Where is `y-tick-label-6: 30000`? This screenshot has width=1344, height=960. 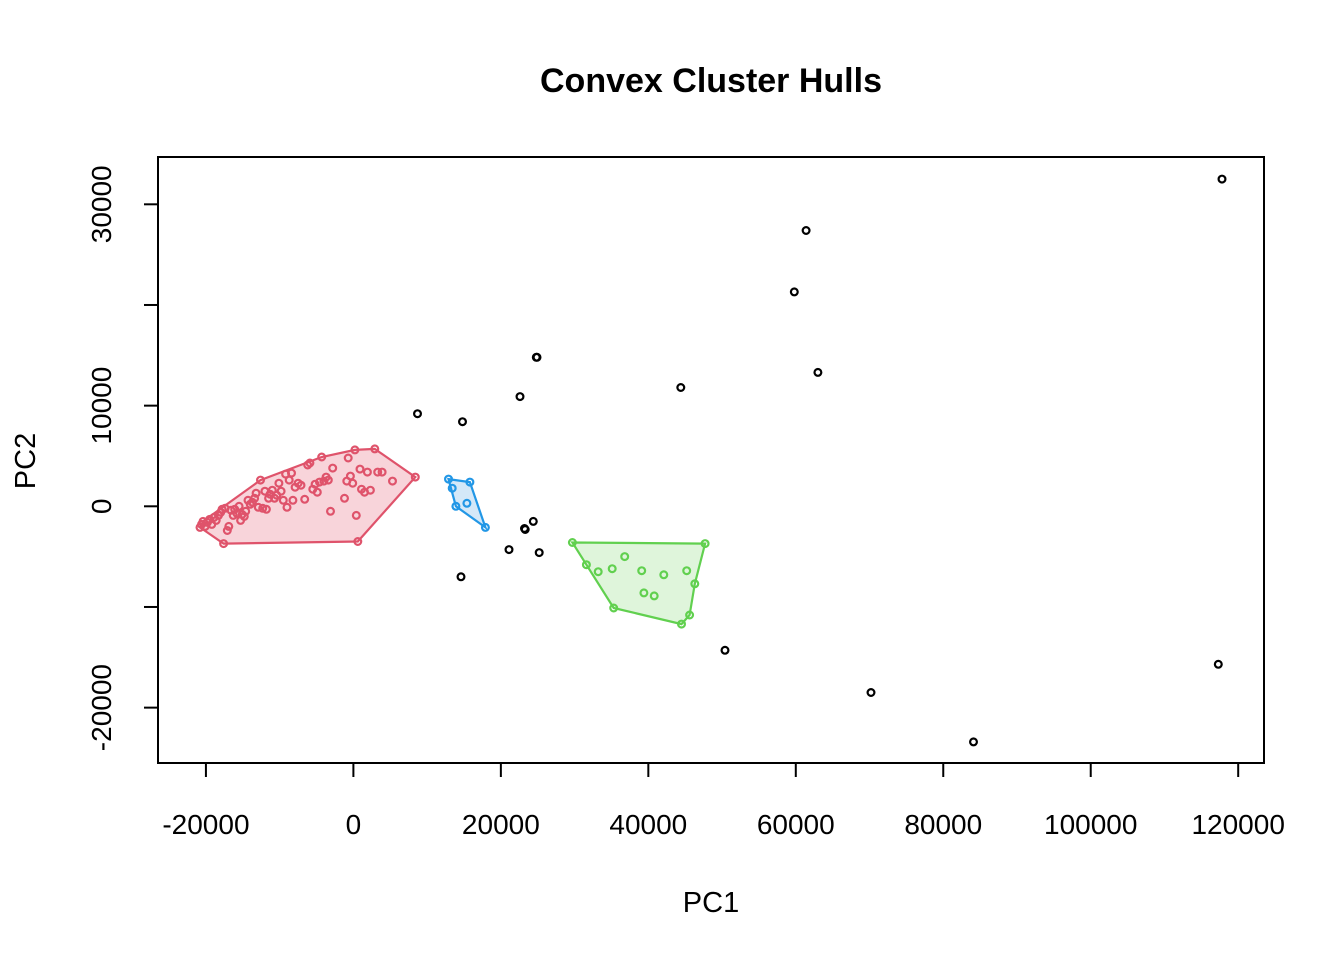
y-tick-label-6: 30000 is located at coordinates (101, 204).